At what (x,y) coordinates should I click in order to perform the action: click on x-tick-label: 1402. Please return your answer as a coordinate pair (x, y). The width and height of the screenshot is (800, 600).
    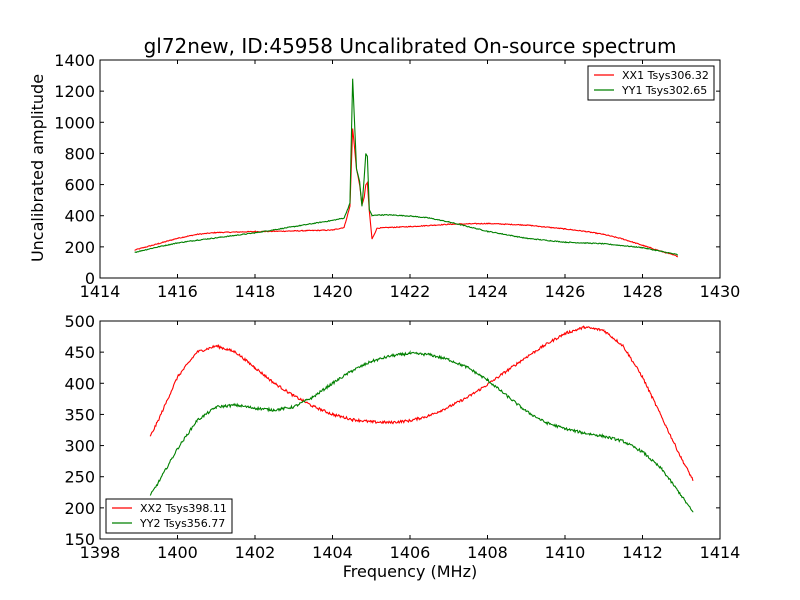
    Looking at the image, I should click on (255, 552).